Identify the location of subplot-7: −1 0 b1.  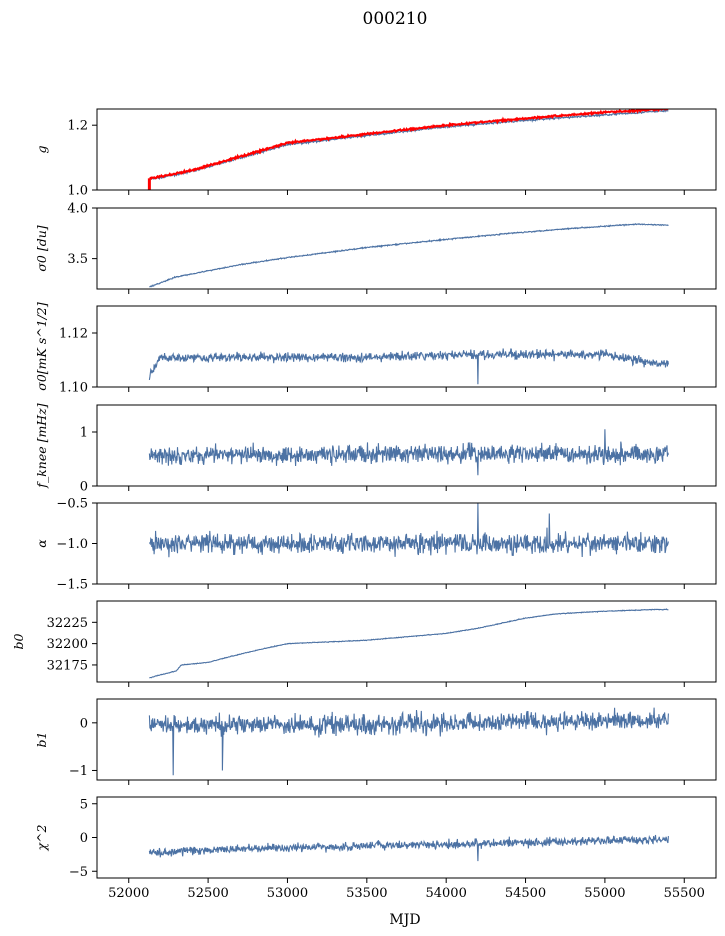
(375, 741).